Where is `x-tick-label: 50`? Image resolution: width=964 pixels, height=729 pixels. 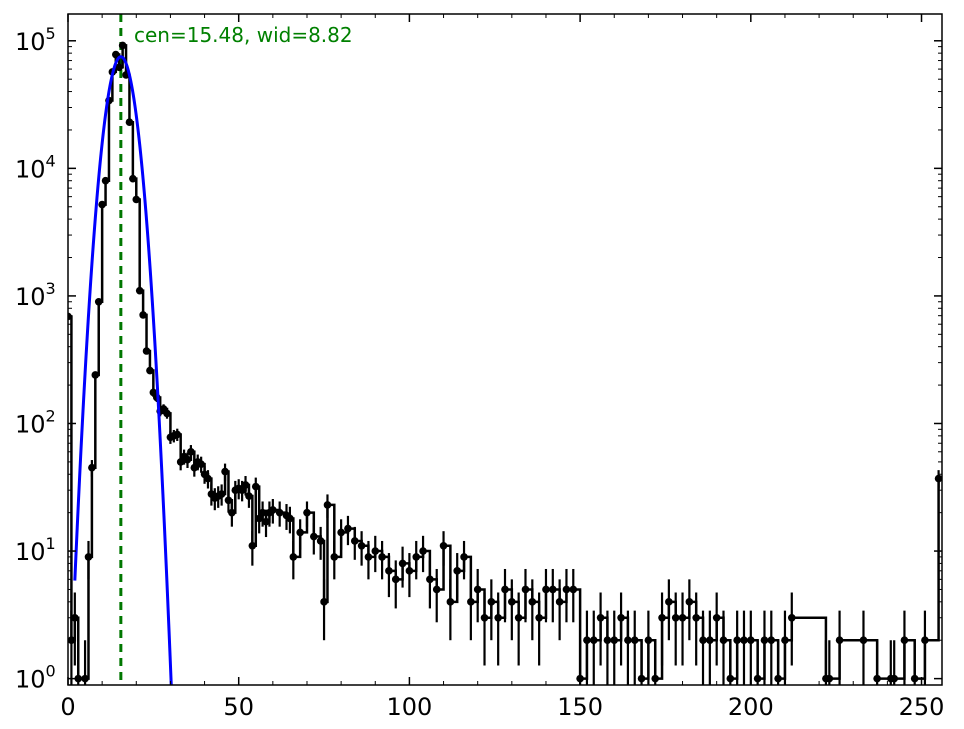
x-tick-label: 50 is located at coordinates (238, 707).